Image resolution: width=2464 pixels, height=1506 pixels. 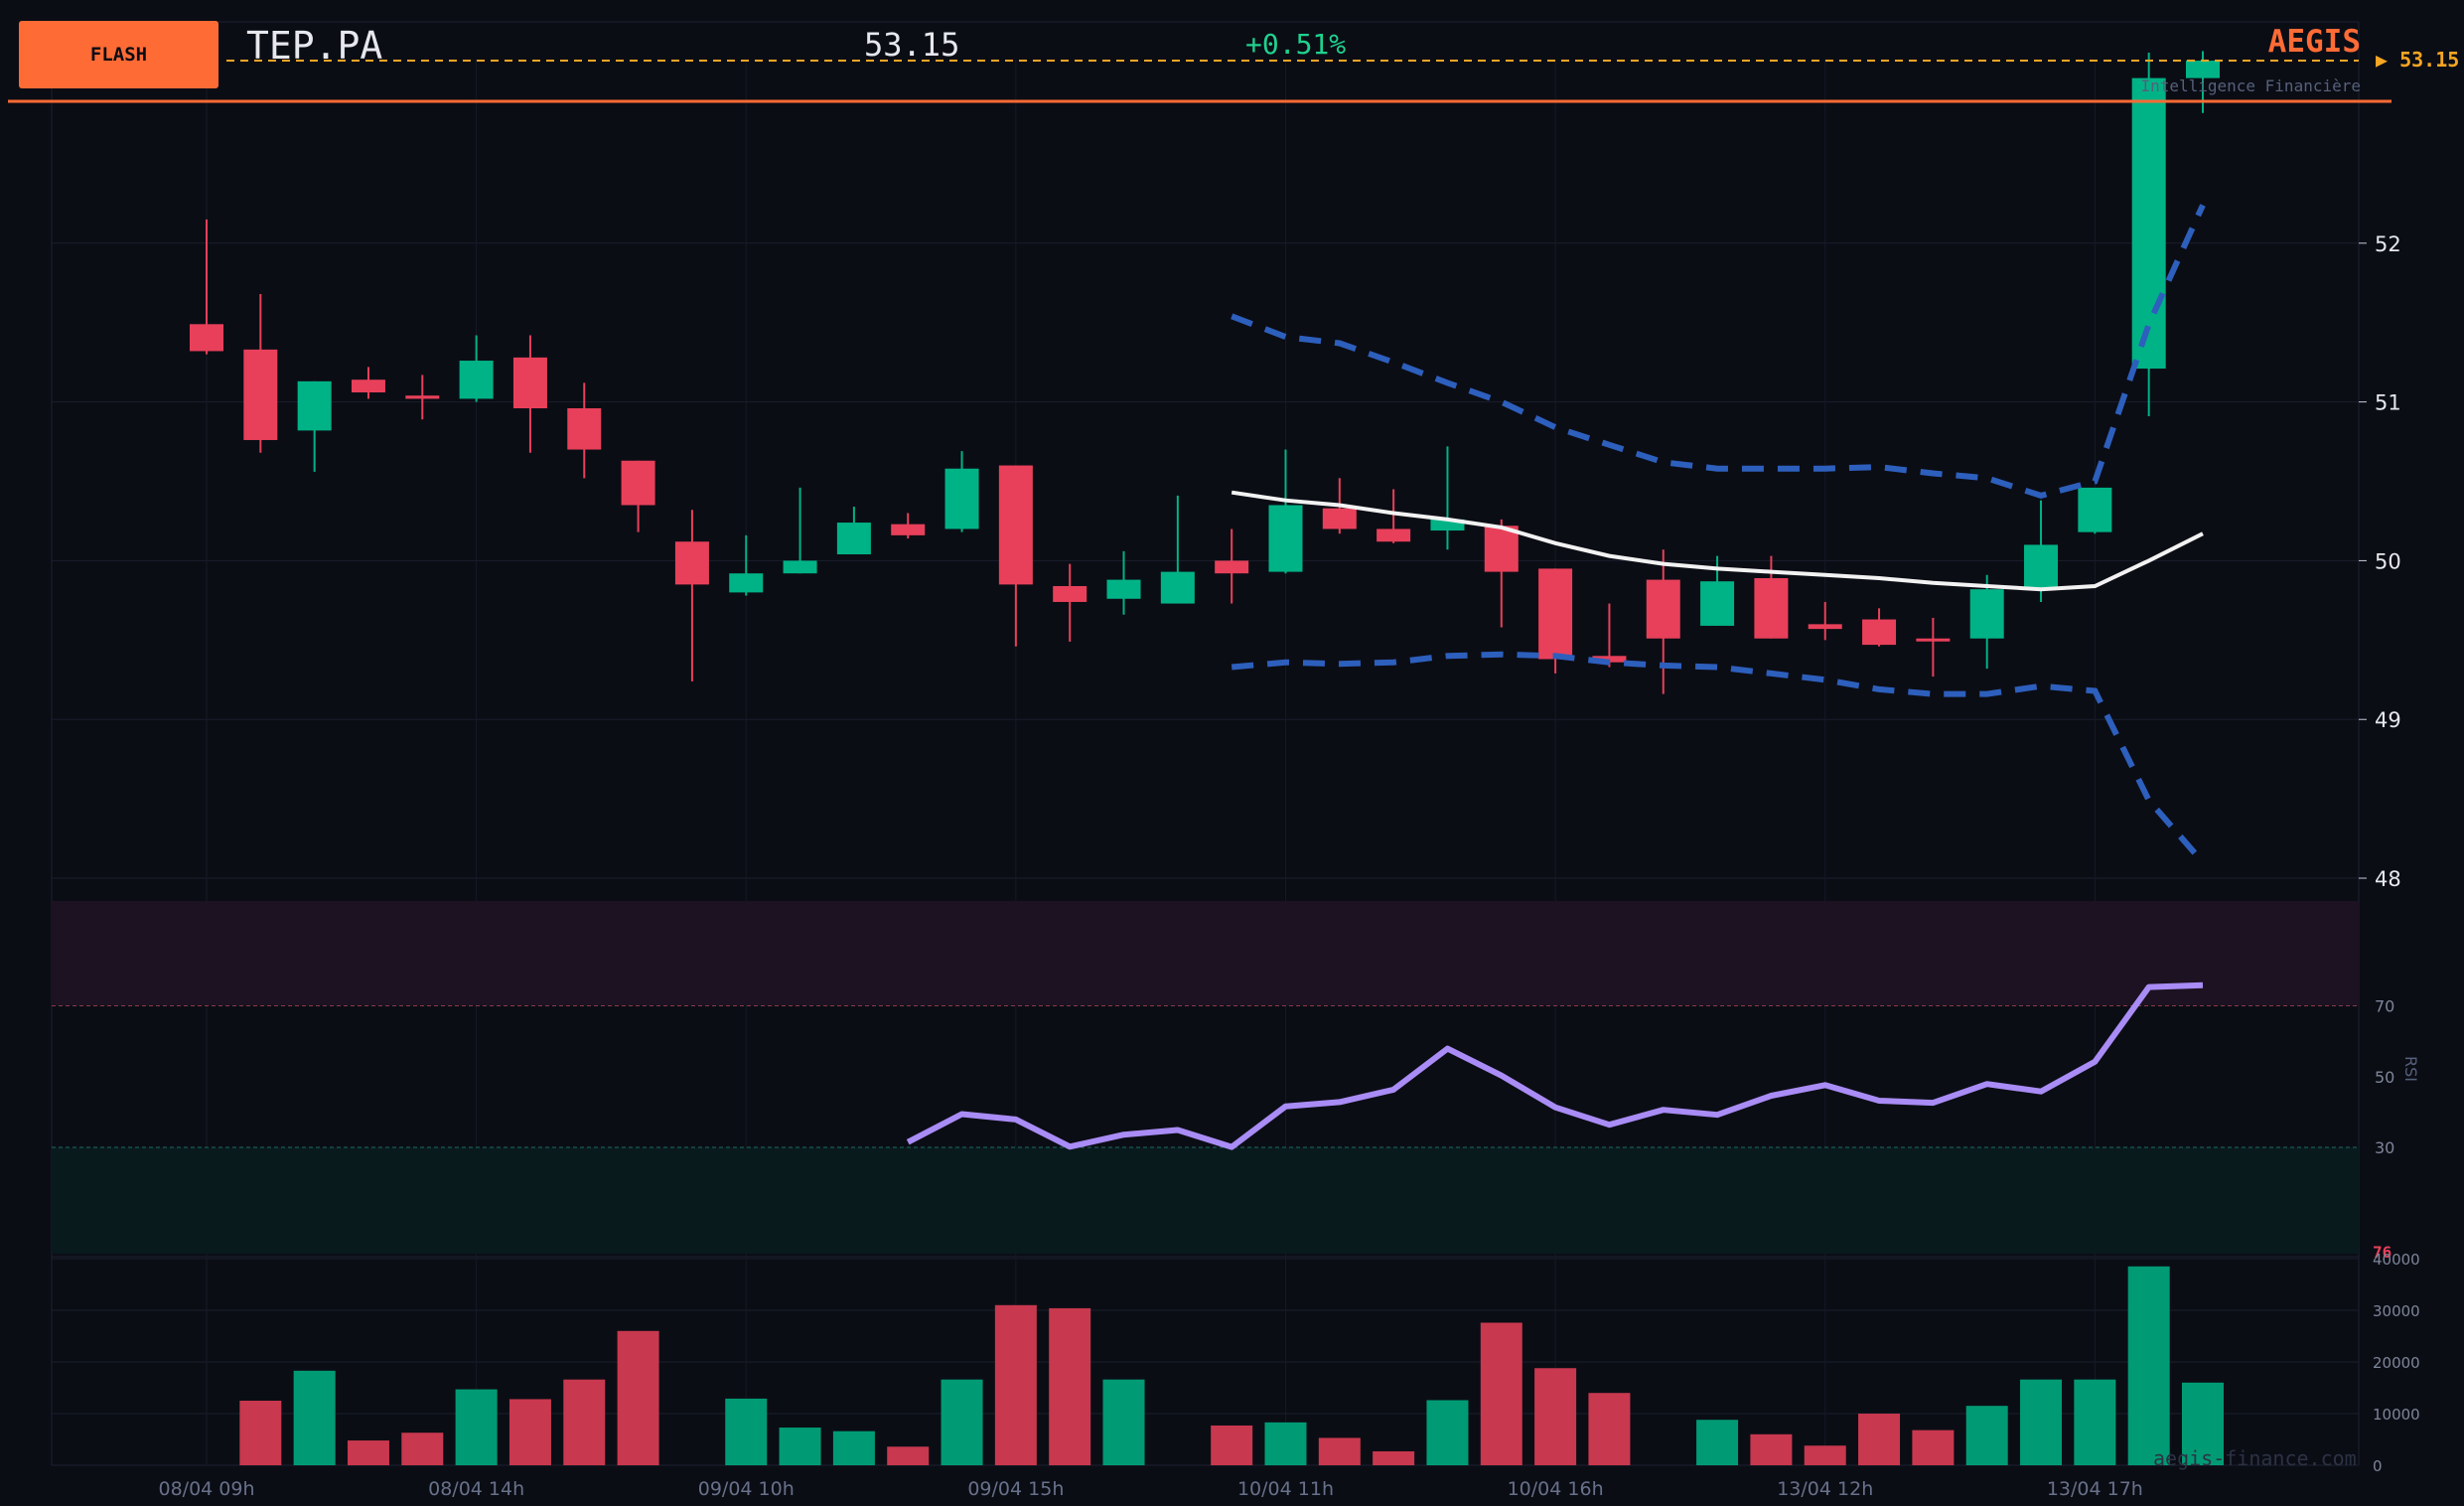 I want to click on time-tick-label: 09/04 10h, so click(x=746, y=1489).